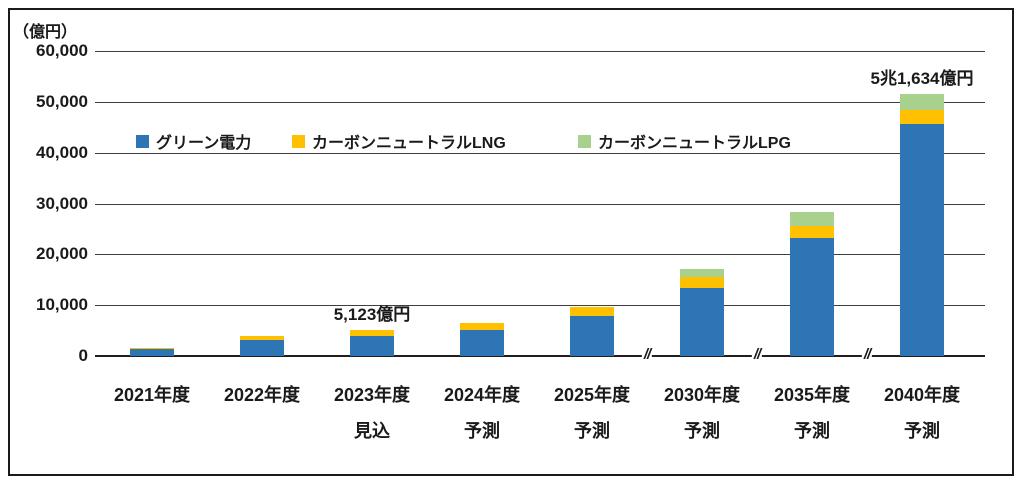 The height and width of the screenshot is (484, 1022). I want to click on y-tick-label: 10,000, so click(62, 305).